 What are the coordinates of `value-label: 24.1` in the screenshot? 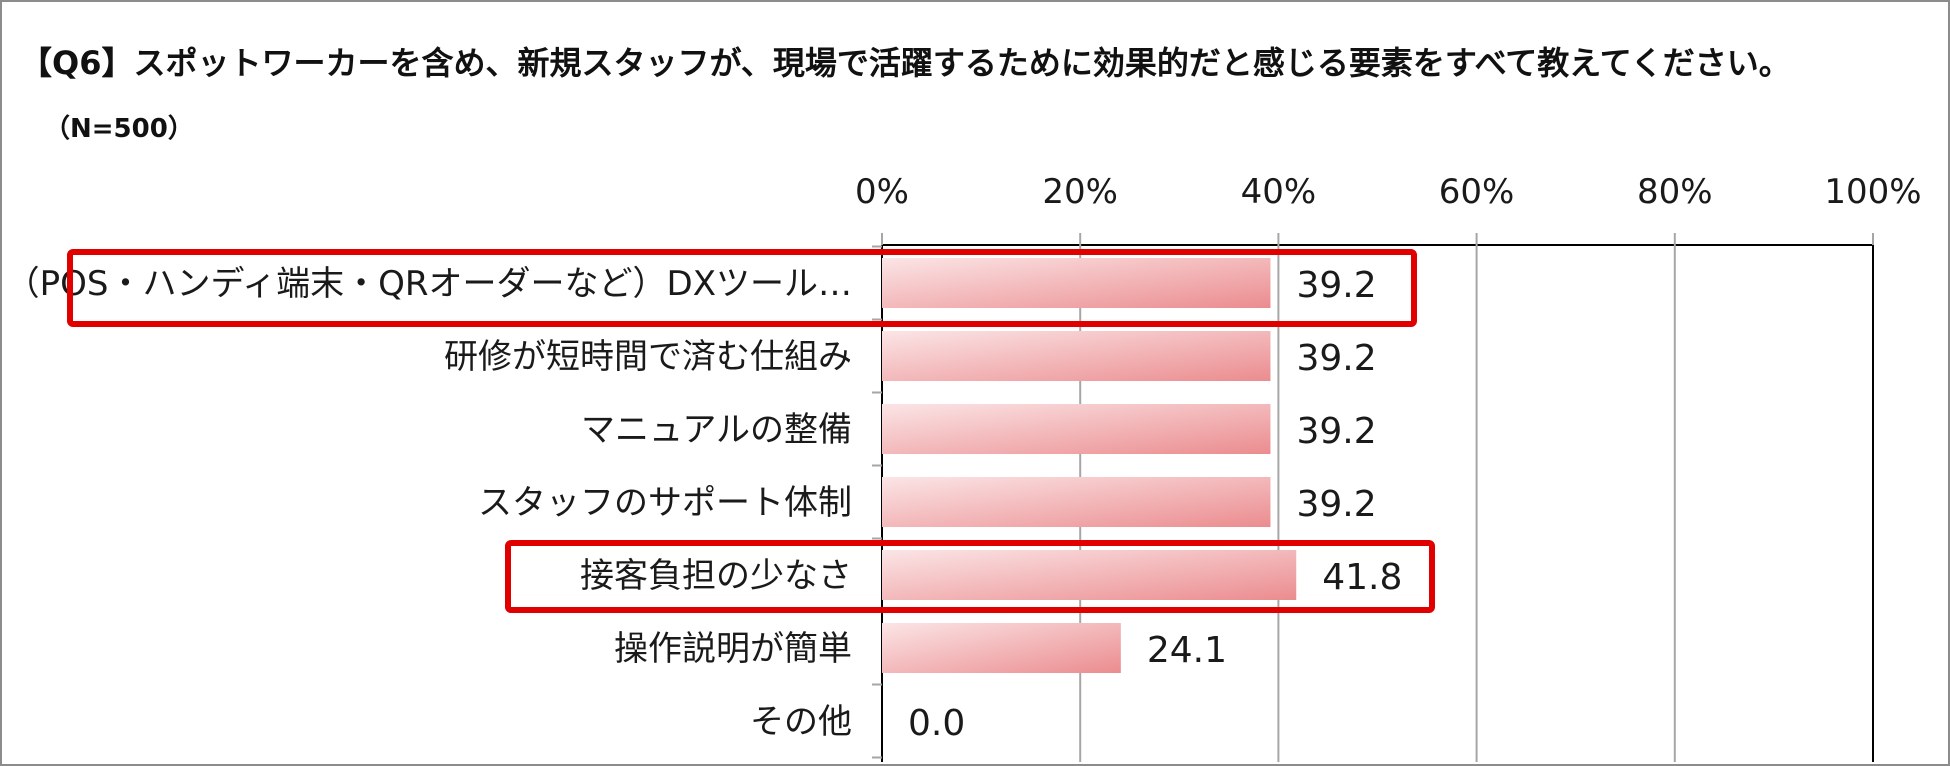 It's located at (1187, 650).